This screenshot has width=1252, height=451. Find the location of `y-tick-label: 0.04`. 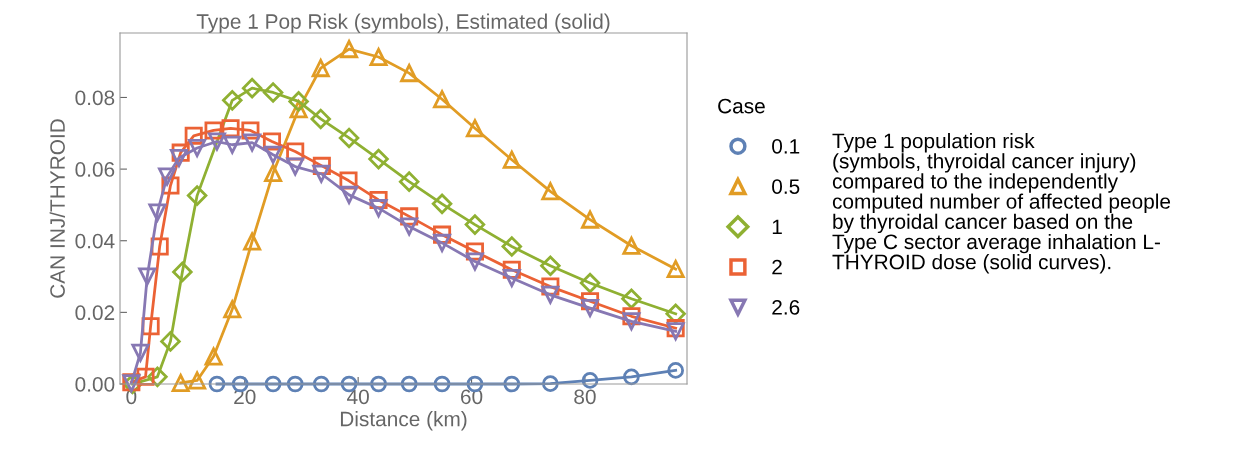

y-tick-label: 0.04 is located at coordinates (95, 241).